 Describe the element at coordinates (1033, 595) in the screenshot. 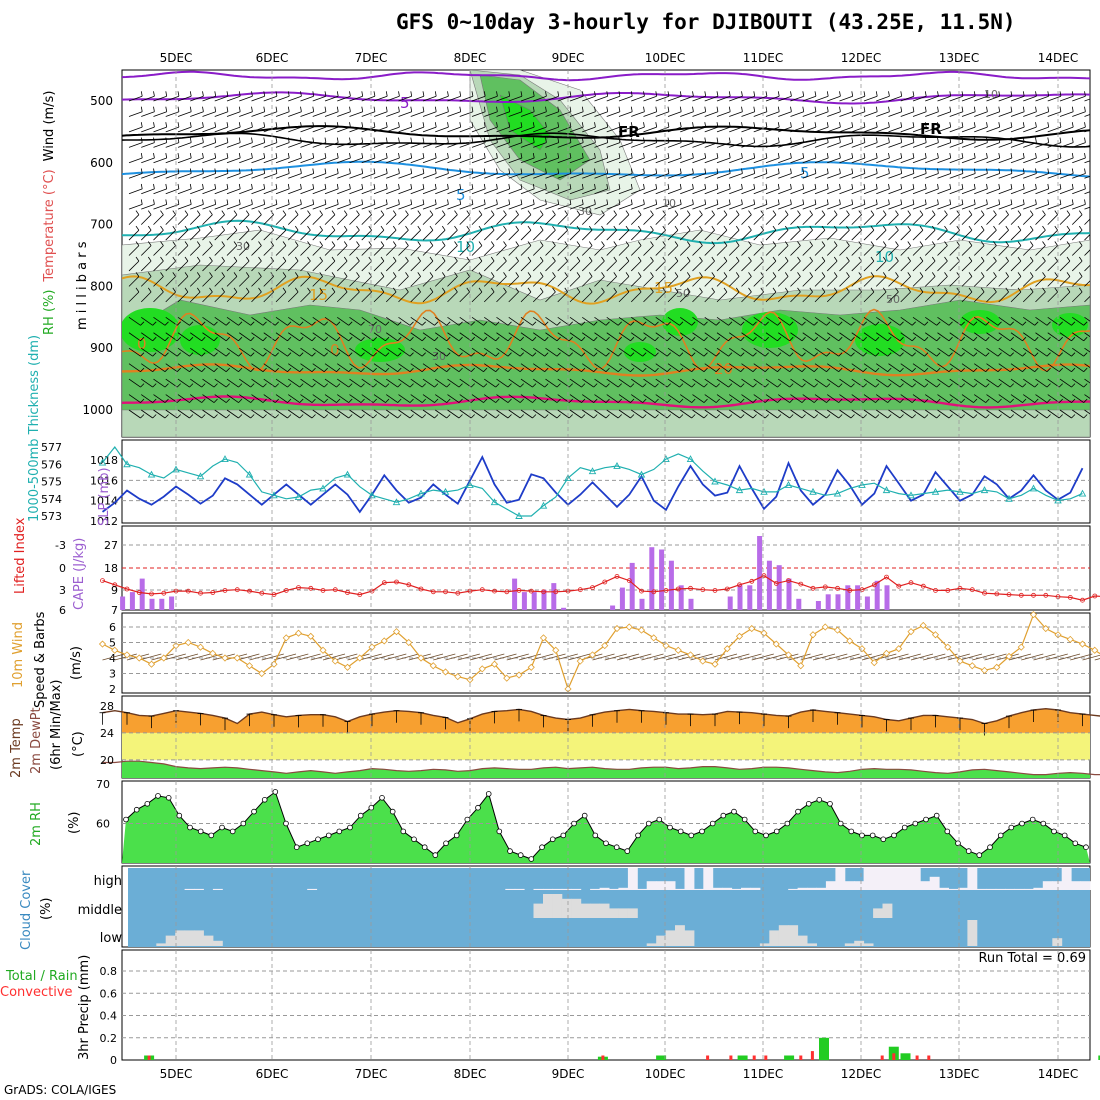

I see `lifted-index-marker` at that location.